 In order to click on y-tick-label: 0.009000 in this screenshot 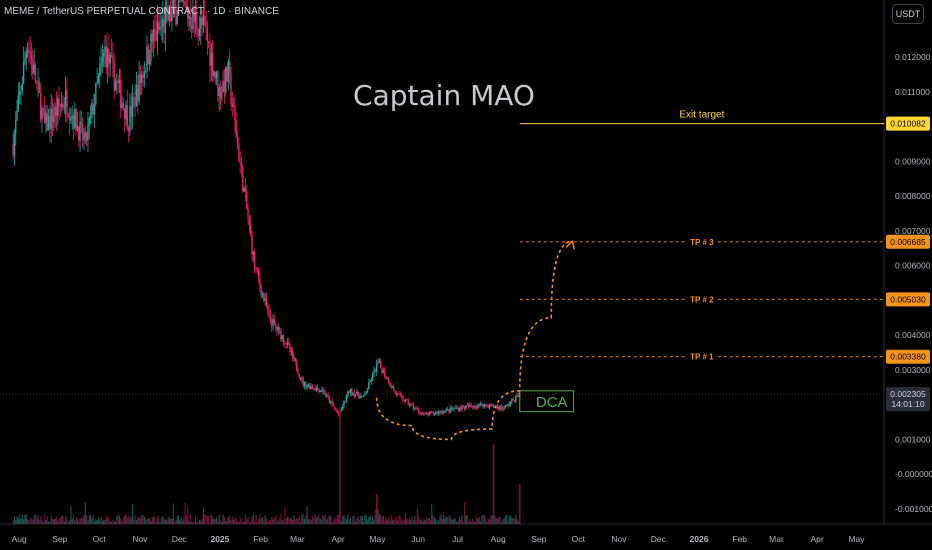, I will do `click(913, 161)`.